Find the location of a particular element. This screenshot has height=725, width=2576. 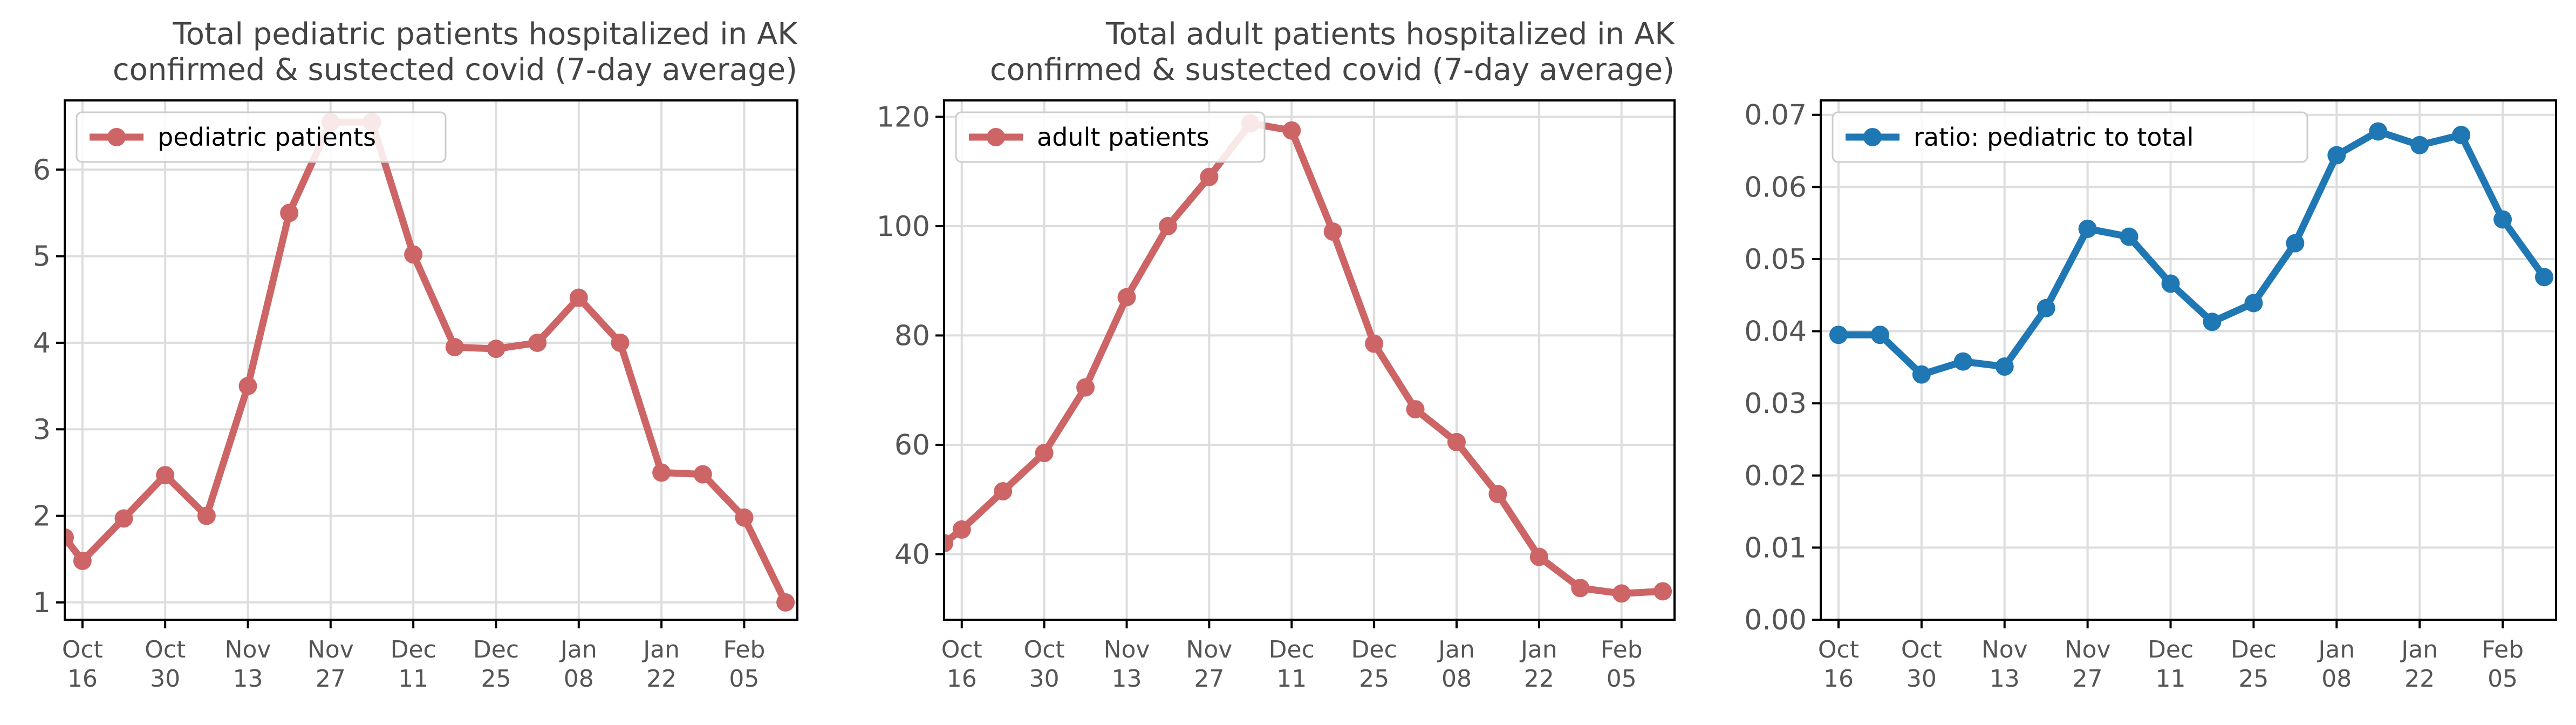

y-tick-label: 0.06 is located at coordinates (1775, 188).